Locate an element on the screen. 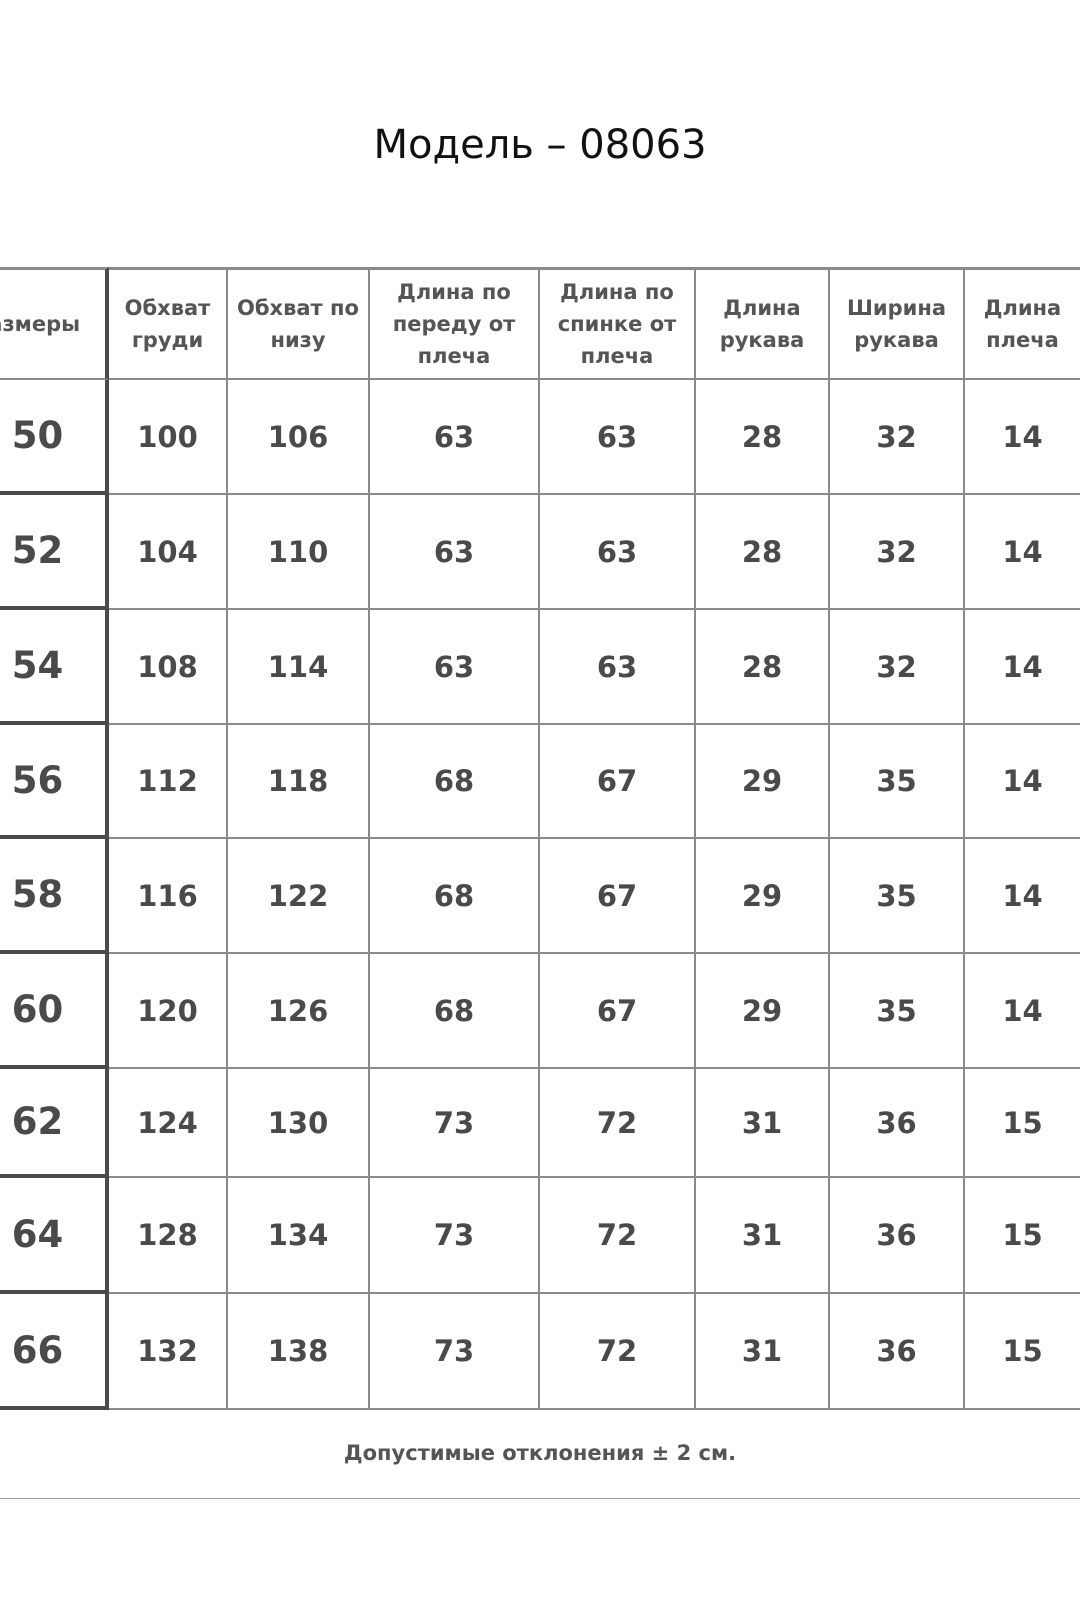 This screenshot has width=1080, height=1620. value-cell: 100 is located at coordinates (168, 437).